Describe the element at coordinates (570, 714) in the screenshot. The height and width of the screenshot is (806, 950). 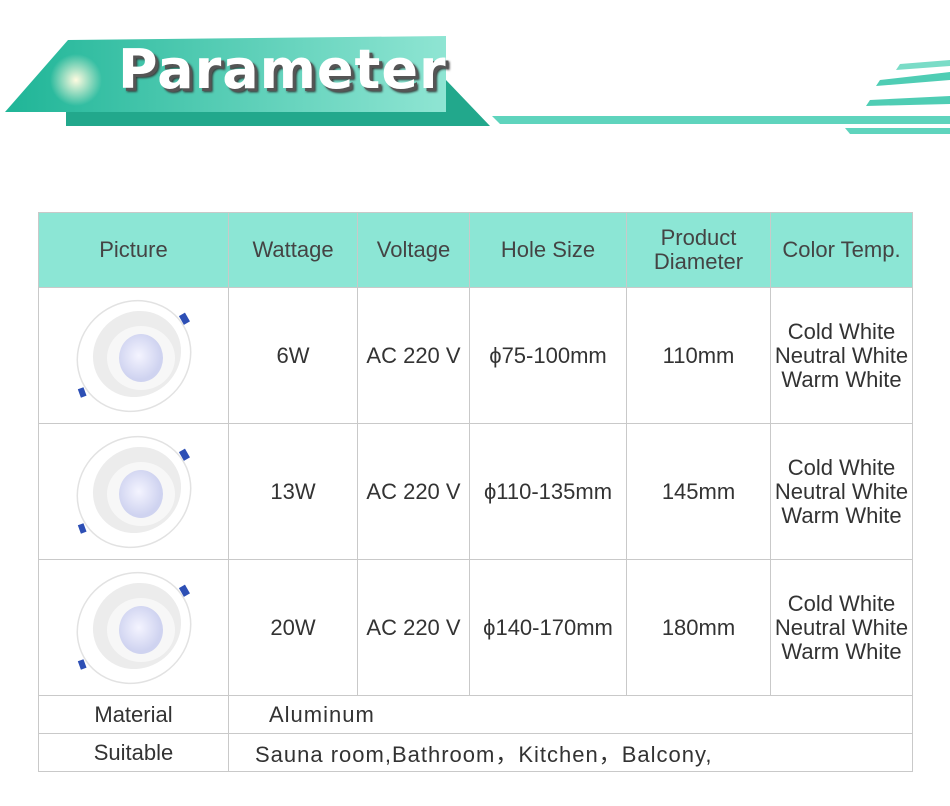
I see `material-value: Aluminum` at that location.